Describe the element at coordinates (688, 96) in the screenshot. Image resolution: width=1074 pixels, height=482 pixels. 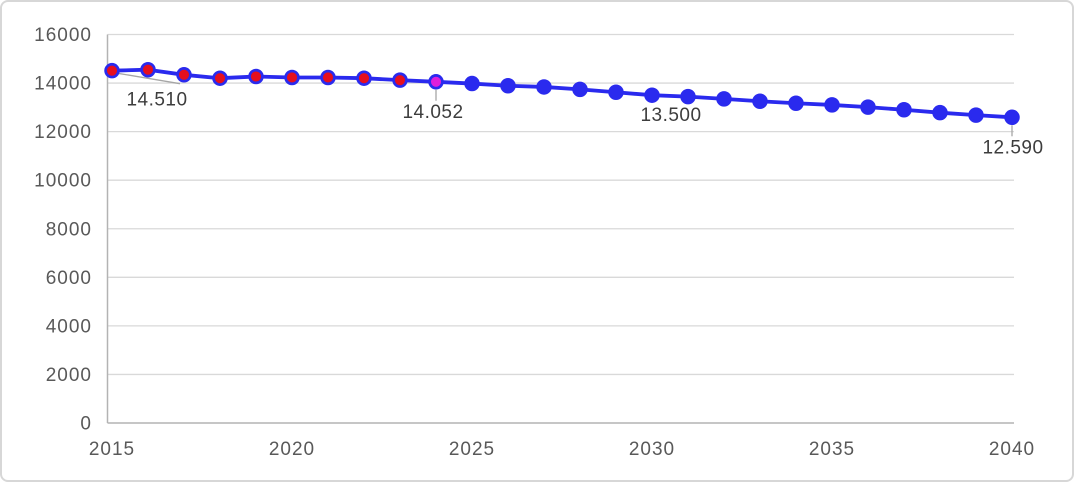
I see `data-point-2031` at that location.